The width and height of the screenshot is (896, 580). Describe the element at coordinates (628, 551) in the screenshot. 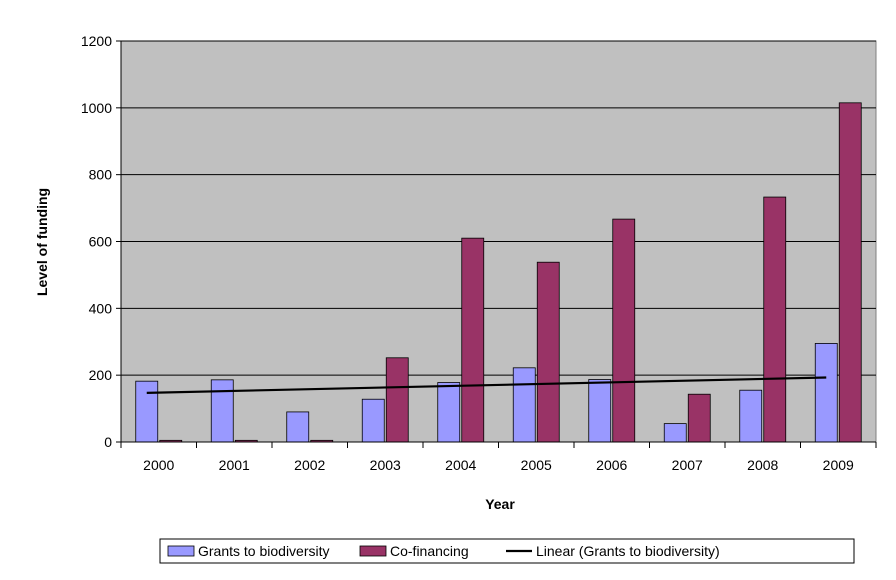

I see `legend-label: Linear (Grants to biodiversity)` at that location.